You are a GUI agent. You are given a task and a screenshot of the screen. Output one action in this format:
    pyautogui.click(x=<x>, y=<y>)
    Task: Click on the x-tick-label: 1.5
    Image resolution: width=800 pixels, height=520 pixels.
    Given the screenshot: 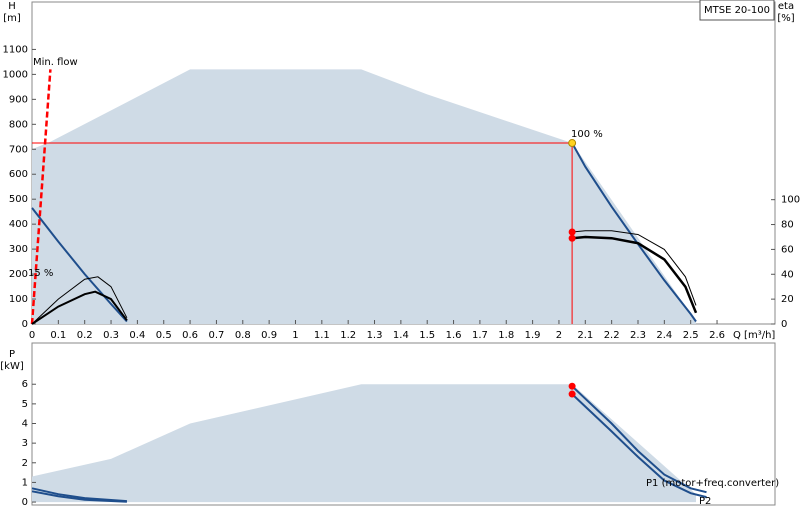 What is the action you would take?
    pyautogui.click(x=427, y=335)
    